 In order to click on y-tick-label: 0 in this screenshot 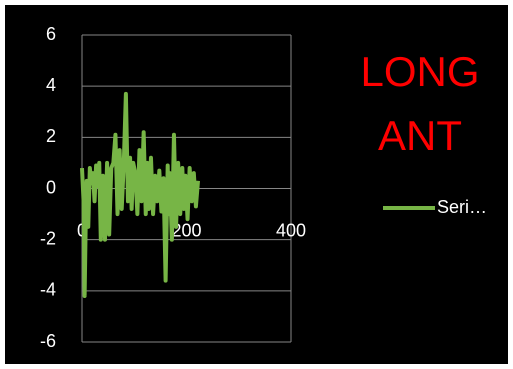, I will do `click(51, 187)`.